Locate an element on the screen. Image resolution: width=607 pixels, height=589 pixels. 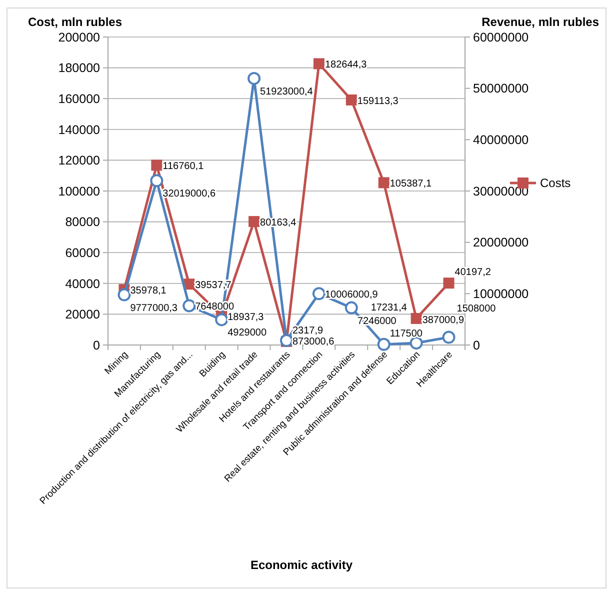
y-tick-label: 20000 is located at coordinates (82, 315).